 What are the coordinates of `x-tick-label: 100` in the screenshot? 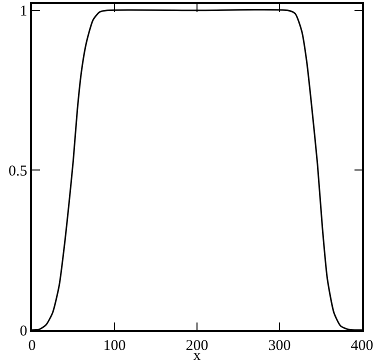 It's located at (114, 346).